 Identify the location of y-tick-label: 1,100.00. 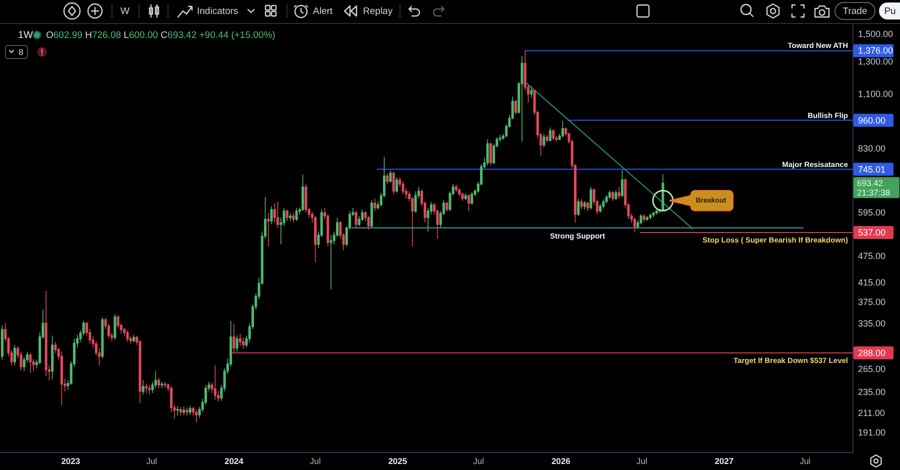
(876, 93).